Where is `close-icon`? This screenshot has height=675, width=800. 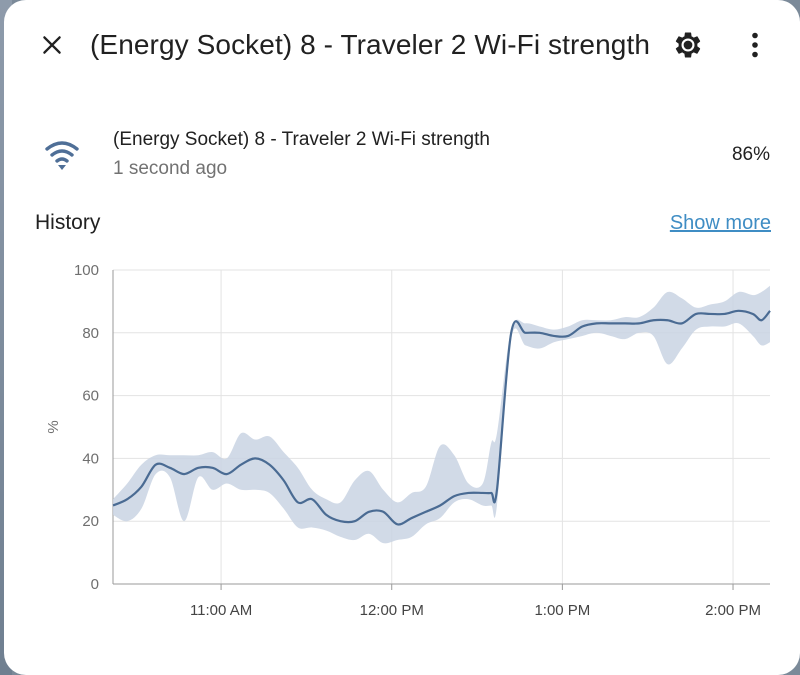 close-icon is located at coordinates (52, 45).